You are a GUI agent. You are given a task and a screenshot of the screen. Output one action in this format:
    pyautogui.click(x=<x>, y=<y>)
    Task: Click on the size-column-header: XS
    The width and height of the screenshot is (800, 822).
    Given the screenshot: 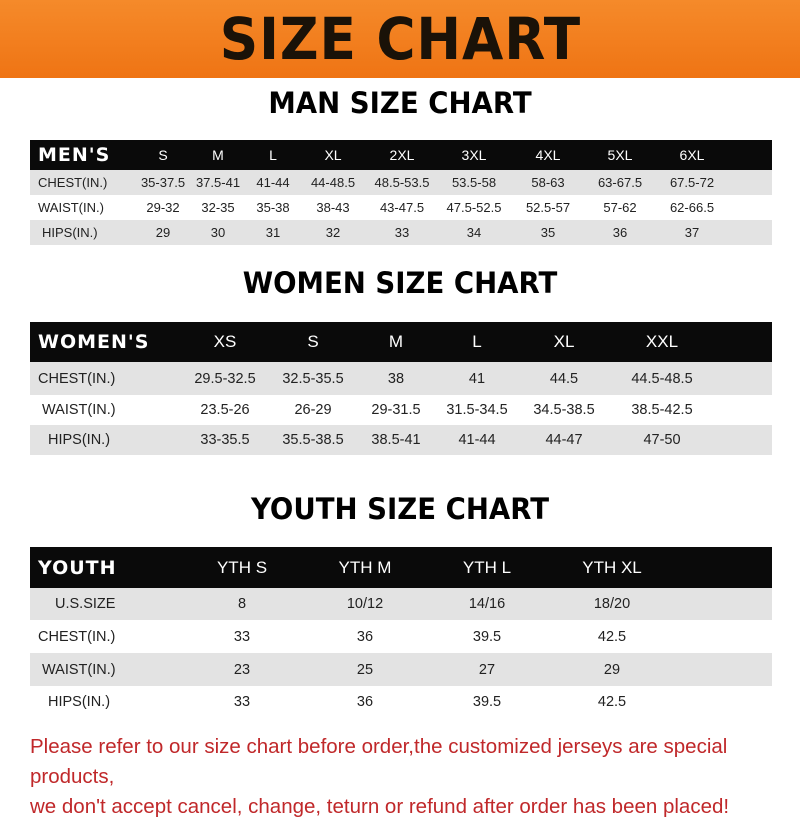 What is the action you would take?
    pyautogui.click(x=225, y=341)
    